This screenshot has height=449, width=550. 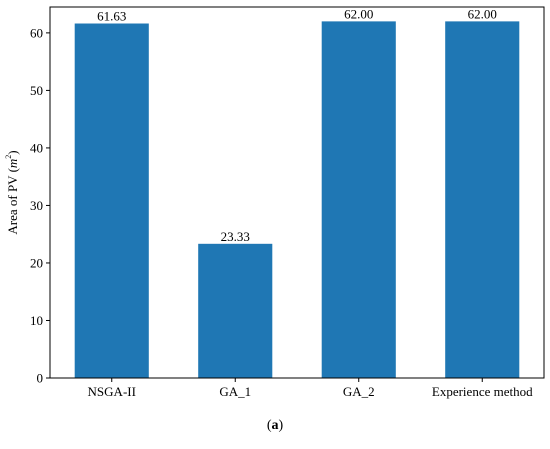 What do you see at coordinates (36, 262) in the screenshot?
I see `y-tick-label-3: 20` at bounding box center [36, 262].